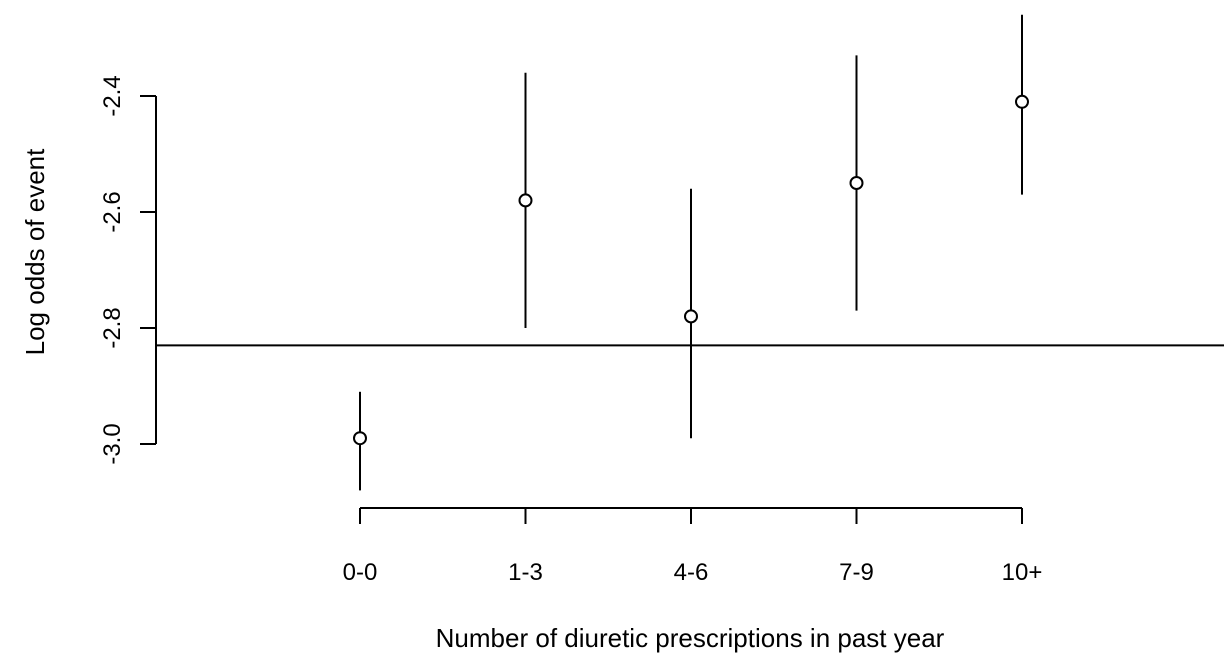 This screenshot has height=666, width=1224. I want to click on y-tick-label: -3.0, so click(112, 443).